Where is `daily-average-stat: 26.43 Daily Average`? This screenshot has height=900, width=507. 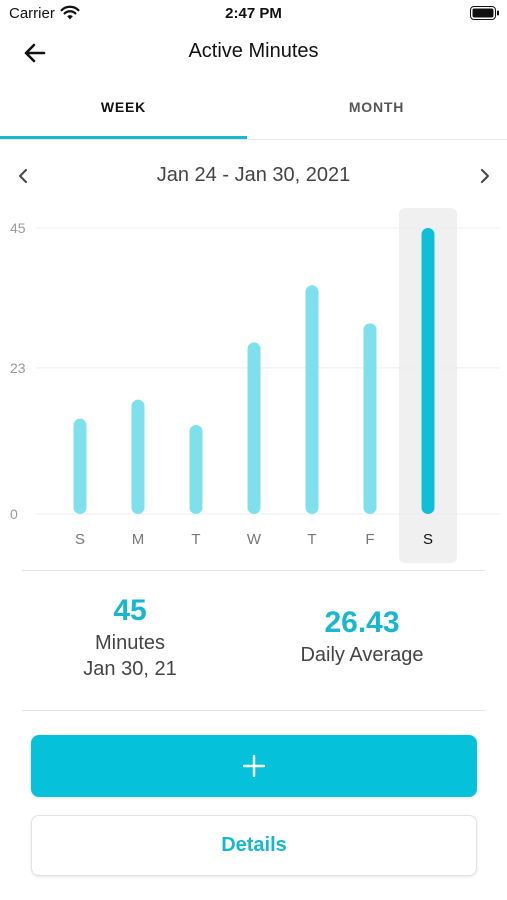
daily-average-stat: 26.43 Daily Average is located at coordinates (362, 636).